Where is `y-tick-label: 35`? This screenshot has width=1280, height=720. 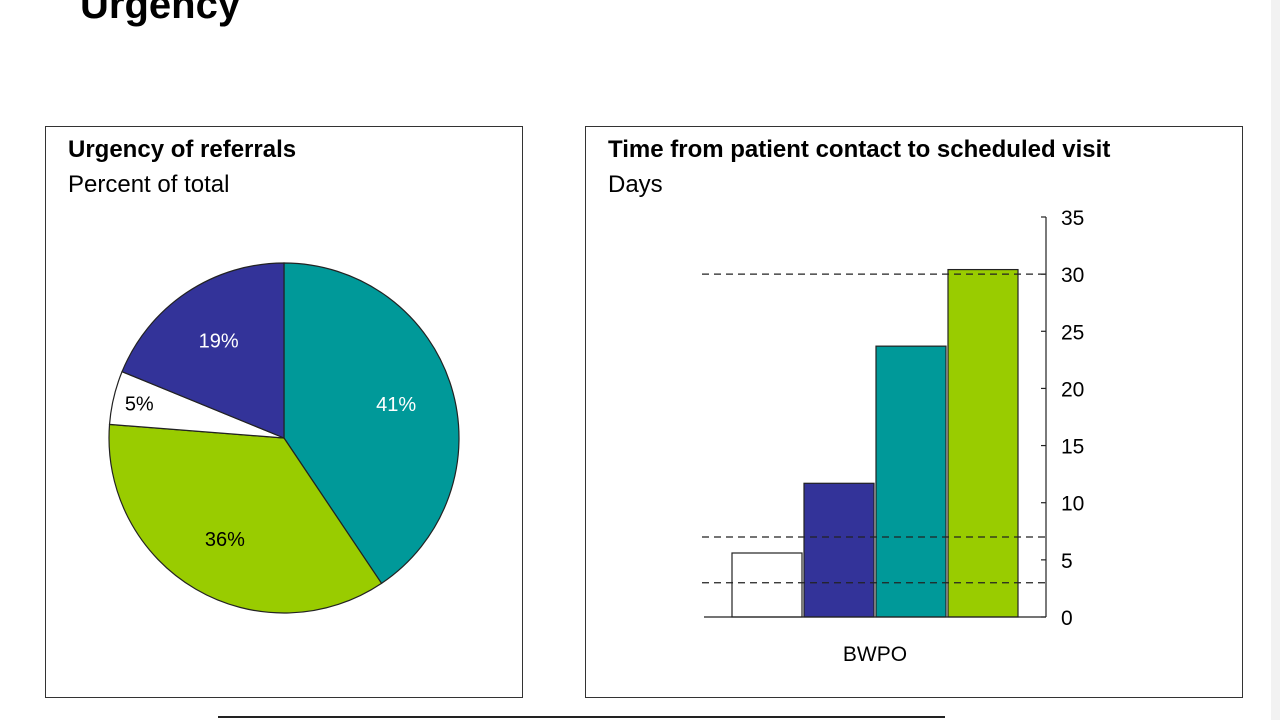 y-tick-label: 35 is located at coordinates (1072, 218).